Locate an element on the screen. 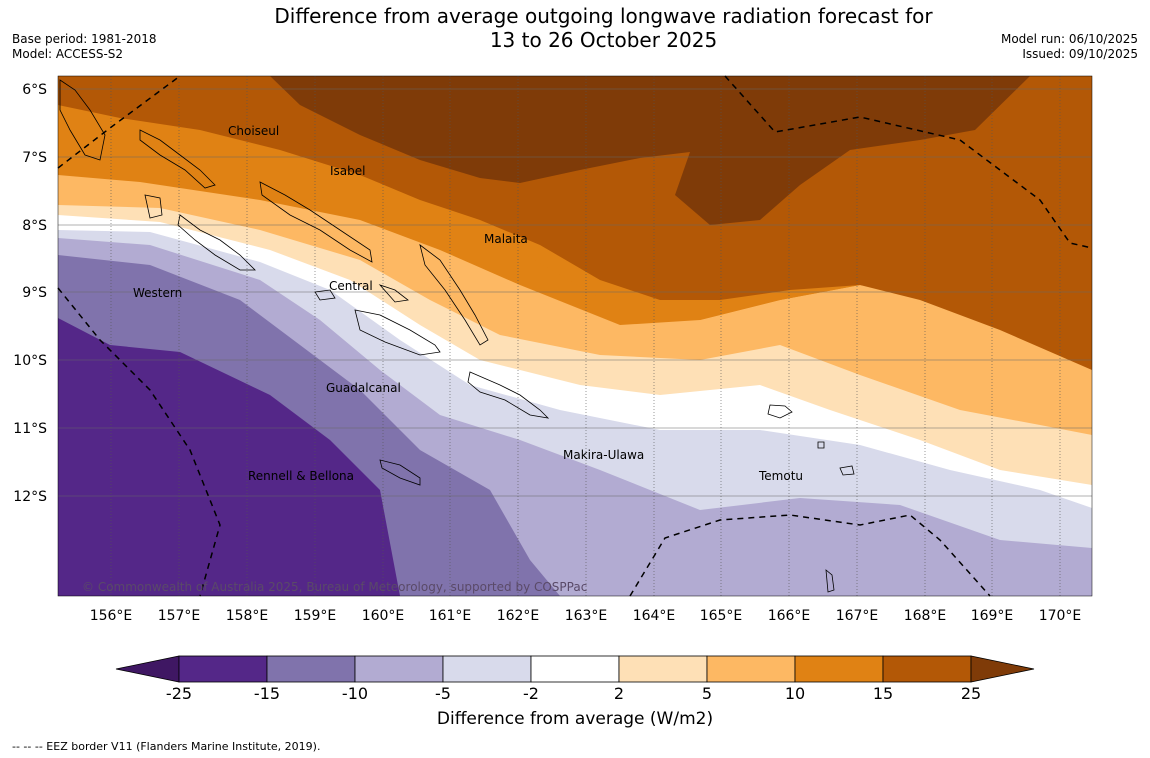 The image size is (1150, 758). meta-right: Model run: 06/10/2025 Issued: 09/10/2025 is located at coordinates (1069, 47).